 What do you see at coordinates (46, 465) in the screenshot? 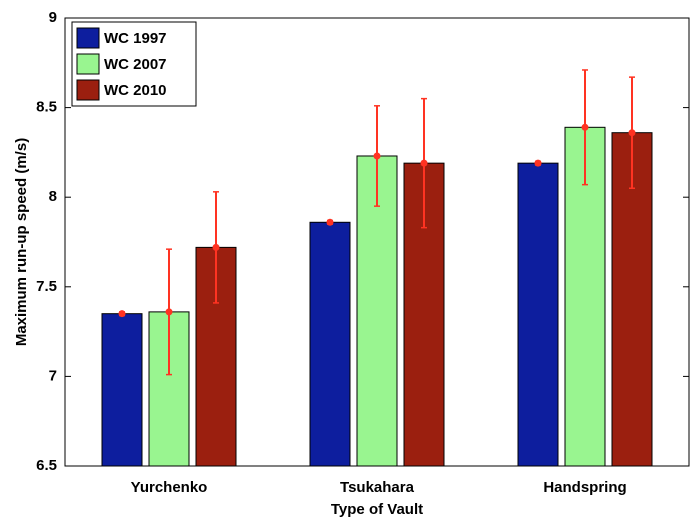
I see `y-tick-label: 6.5` at bounding box center [46, 465].